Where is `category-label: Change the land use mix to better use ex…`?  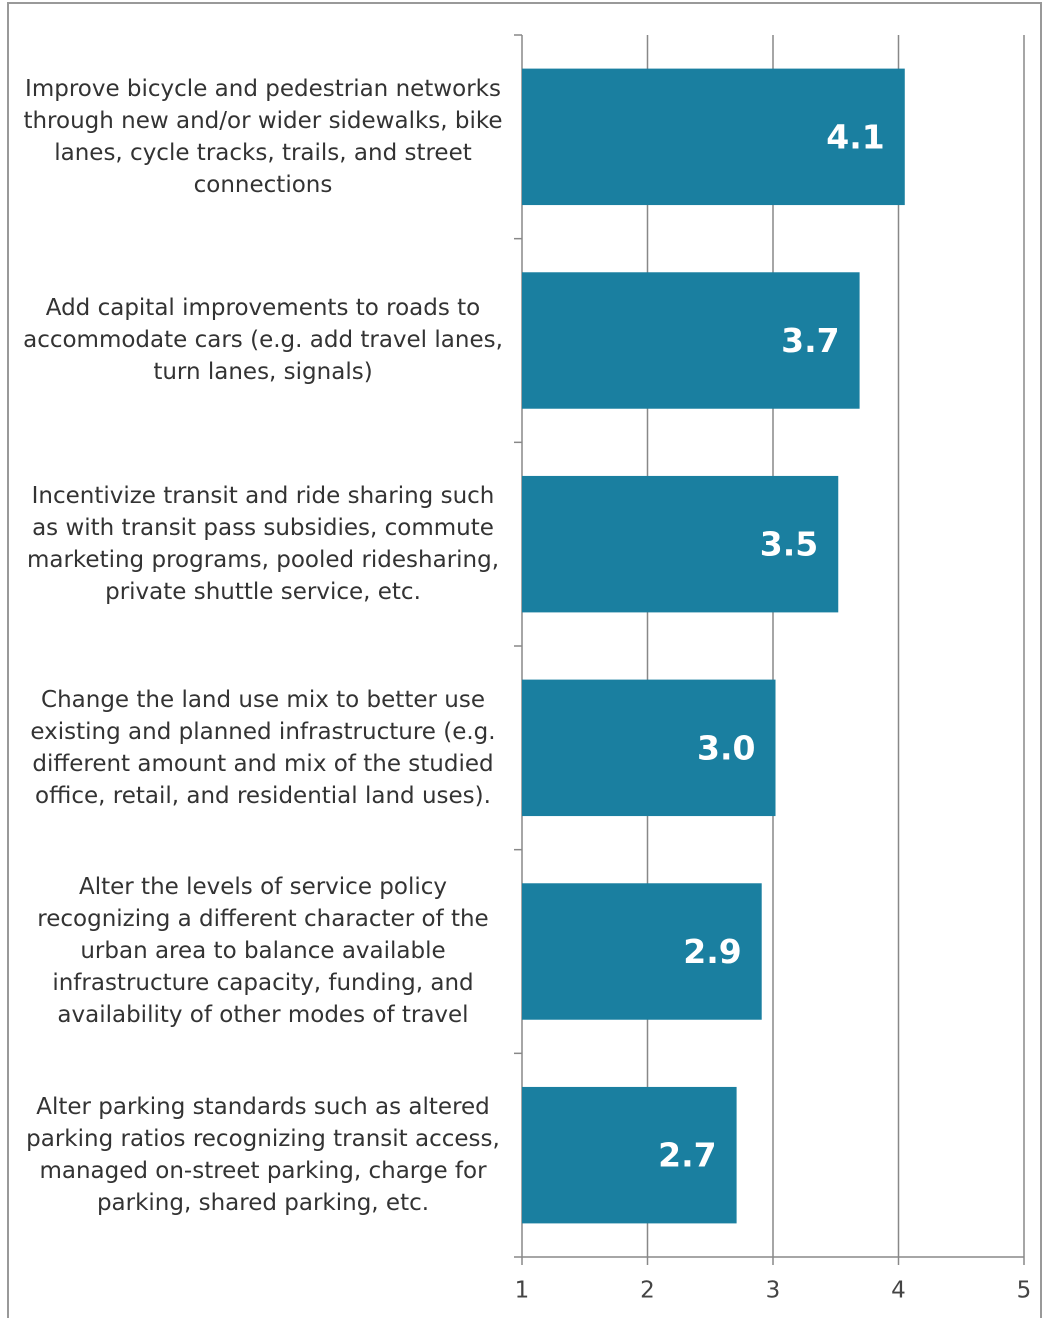 category-label: Change the land use mix to better use ex… is located at coordinates (263, 747).